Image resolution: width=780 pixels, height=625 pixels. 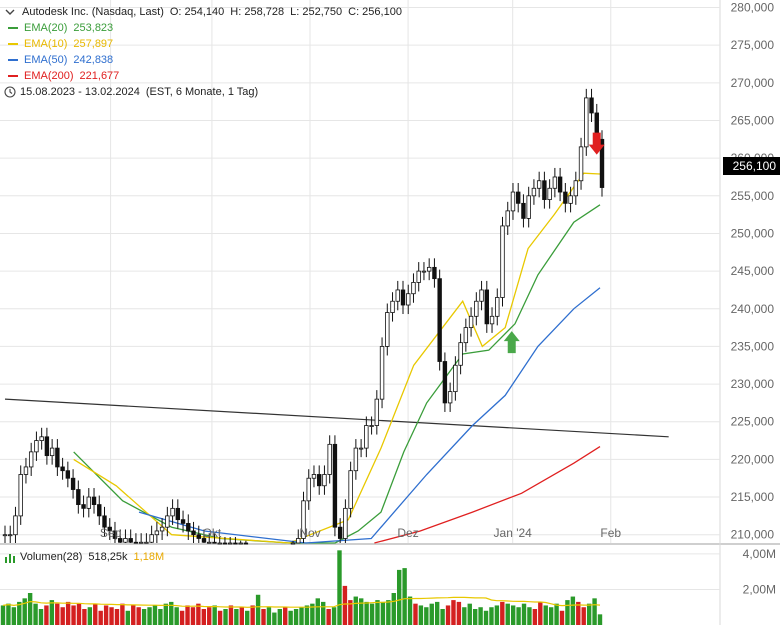 I want to click on legend-ema20: EMA(20) 253,823, so click(x=206, y=28).